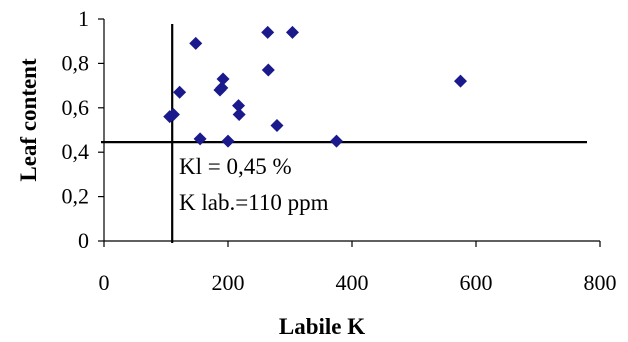  Describe the element at coordinates (83, 18) in the screenshot. I see `y-tick-label: 1` at that location.